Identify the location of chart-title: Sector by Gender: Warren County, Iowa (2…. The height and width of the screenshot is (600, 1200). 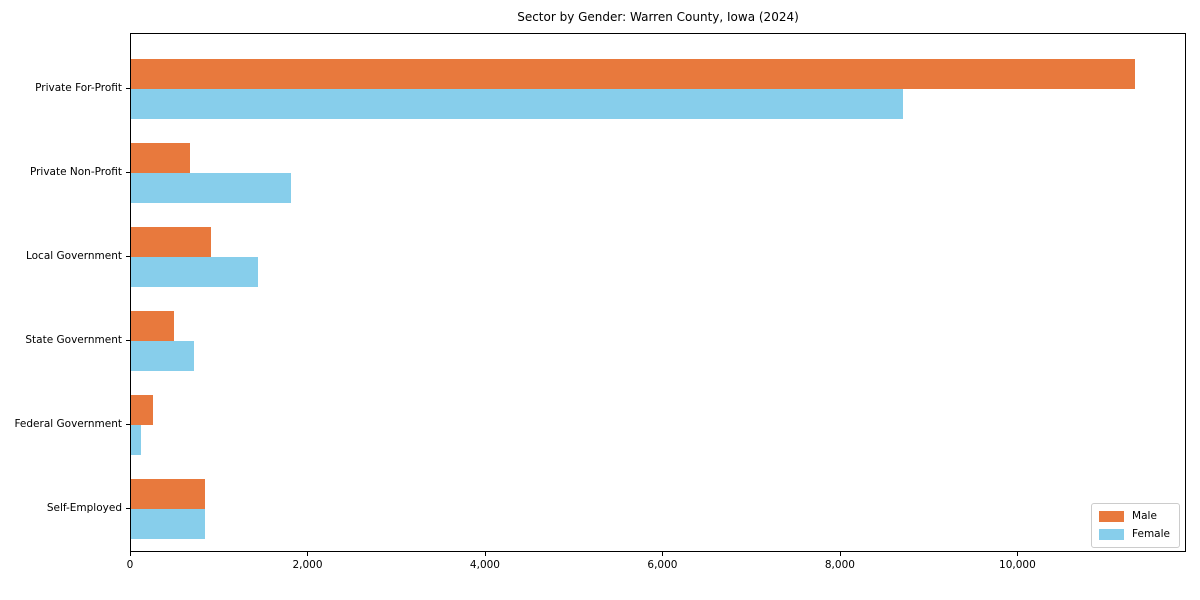
(658, 17).